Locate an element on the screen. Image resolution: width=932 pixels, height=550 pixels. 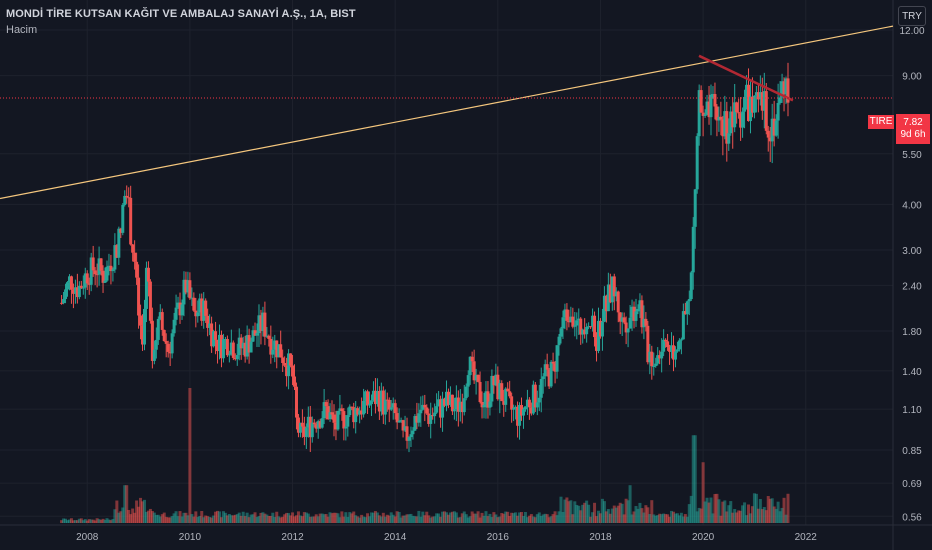
time-tick-label: 2018 is located at coordinates (600, 537).